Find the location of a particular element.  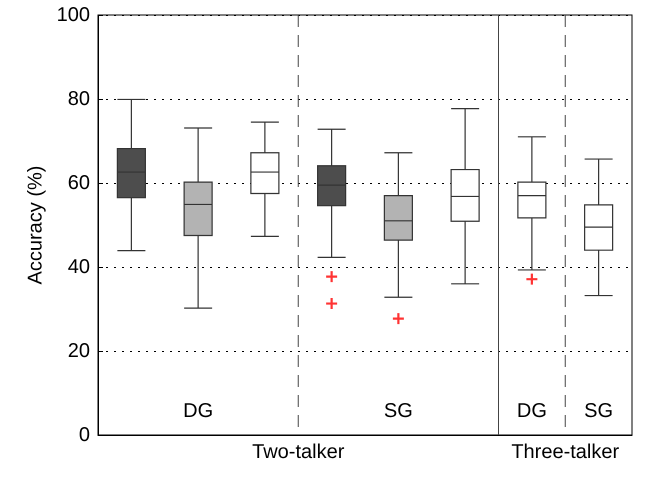

y-tick-label: 20 is located at coordinates (79, 351).